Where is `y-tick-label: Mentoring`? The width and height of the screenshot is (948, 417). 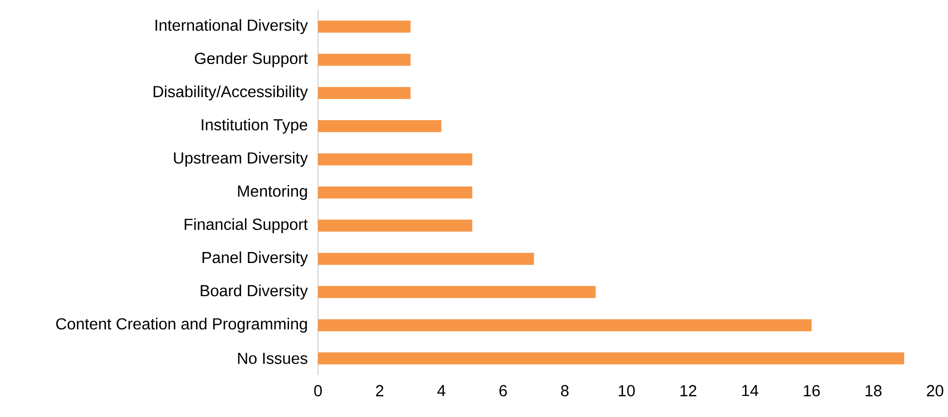 y-tick-label: Mentoring is located at coordinates (272, 192).